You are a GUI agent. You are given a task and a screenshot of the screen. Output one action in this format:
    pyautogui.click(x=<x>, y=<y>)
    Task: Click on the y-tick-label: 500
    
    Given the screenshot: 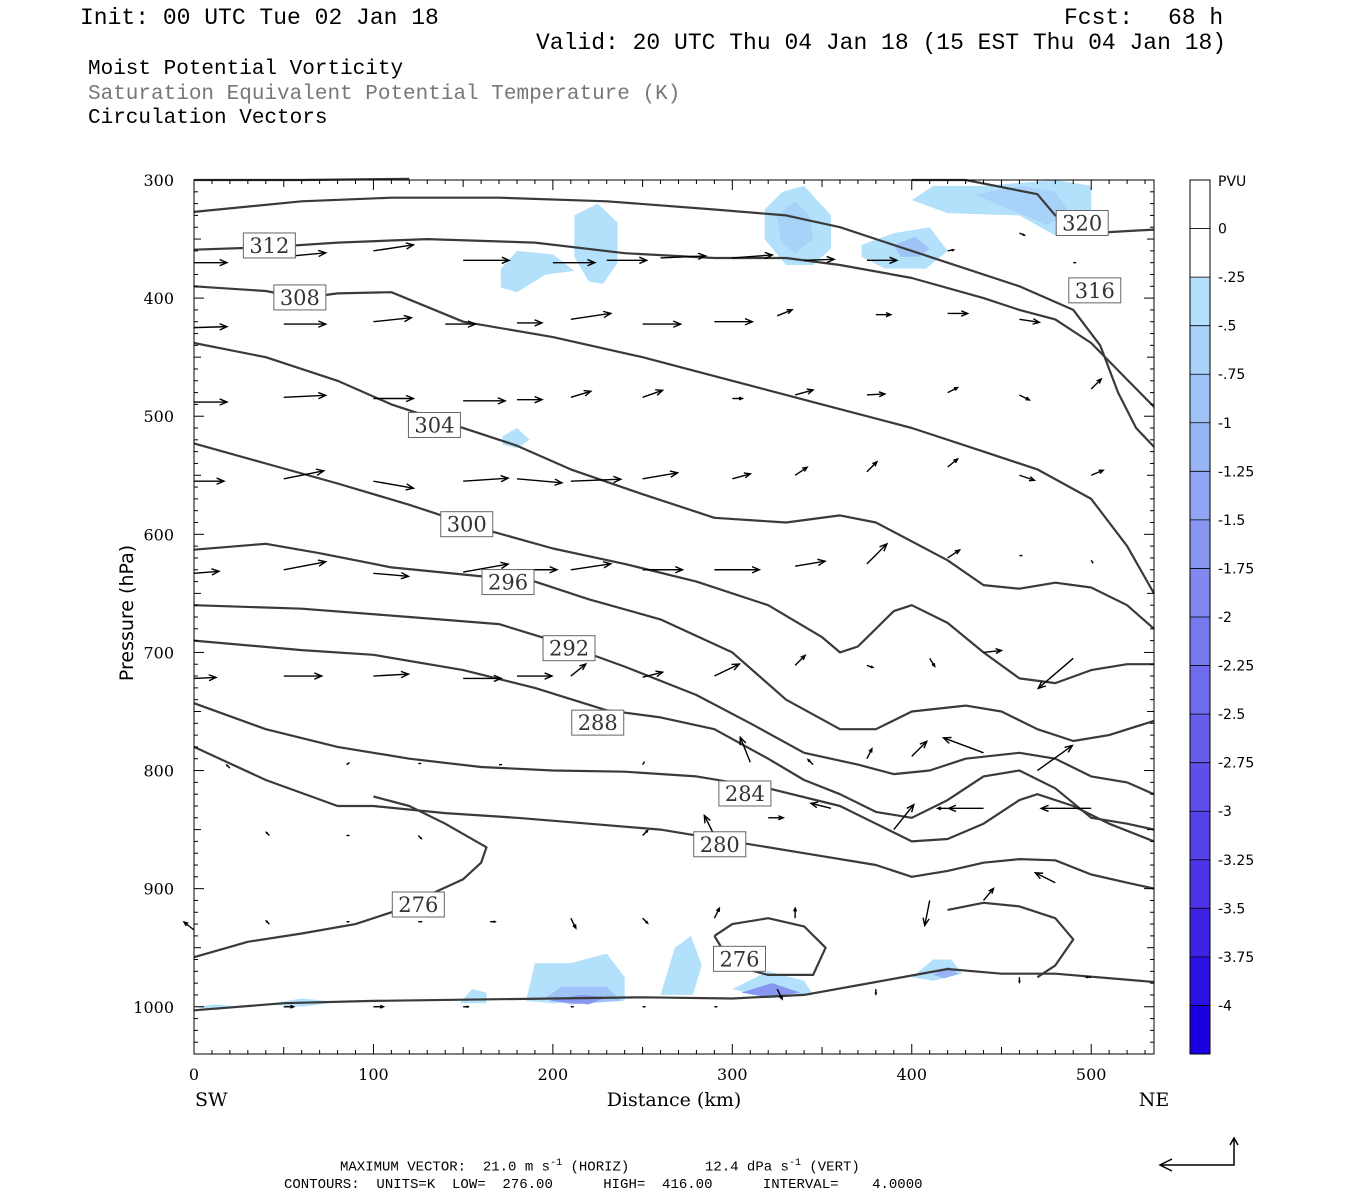 What is the action you would take?
    pyautogui.click(x=158, y=416)
    